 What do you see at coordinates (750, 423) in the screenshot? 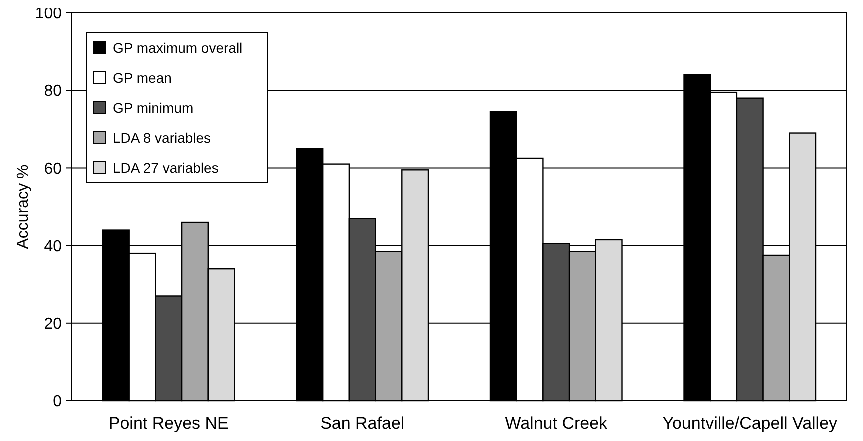
I see `x-tick-label: Yountville/Capell Valley` at bounding box center [750, 423].